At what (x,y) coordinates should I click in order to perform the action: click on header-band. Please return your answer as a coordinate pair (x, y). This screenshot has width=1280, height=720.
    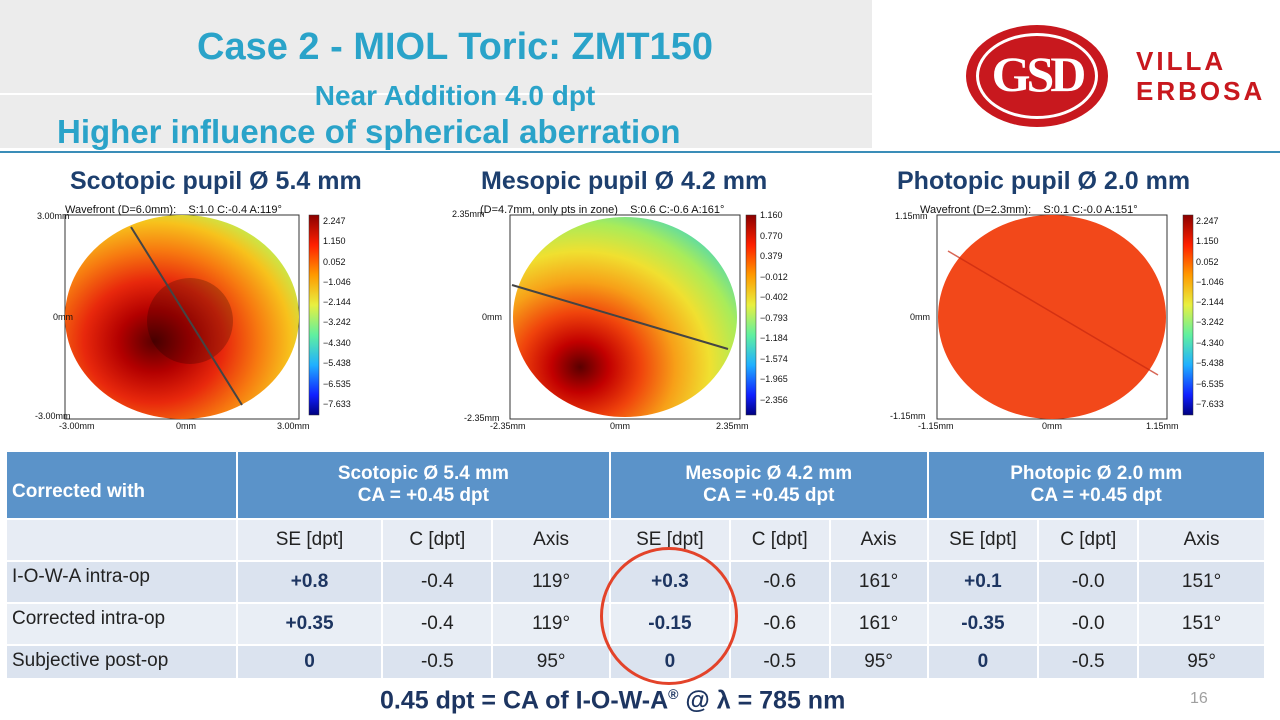
    Looking at the image, I should click on (436, 74).